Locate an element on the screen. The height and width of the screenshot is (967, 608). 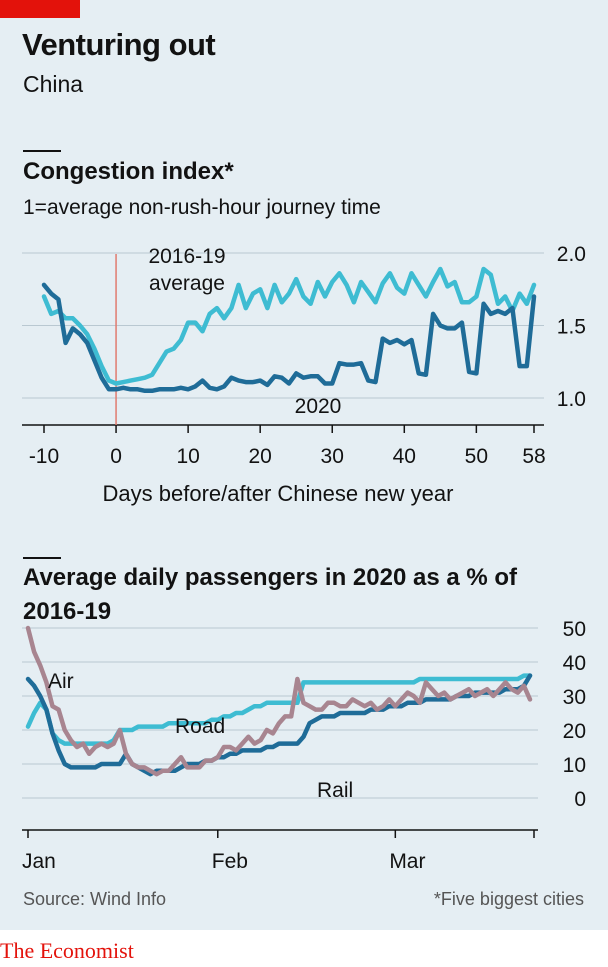
chart2-series-label: Rail is located at coordinates (335, 790).